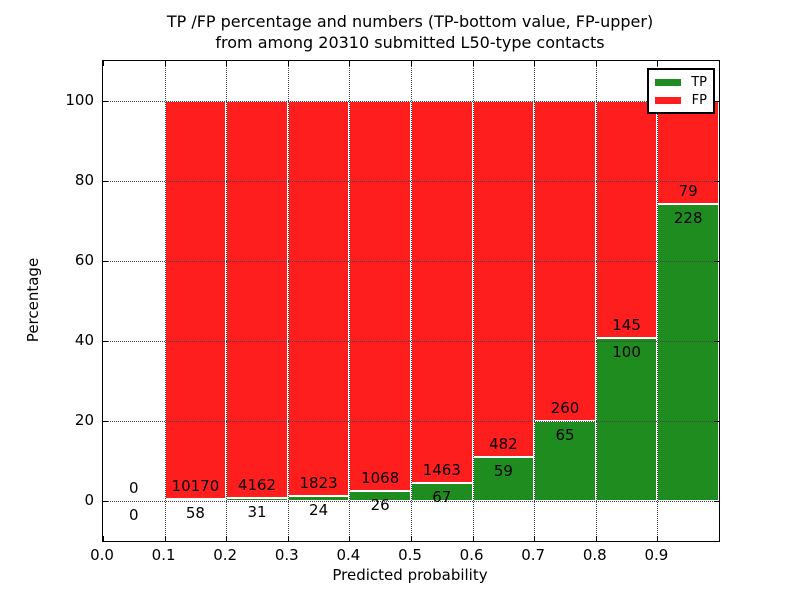 This screenshot has height=600, width=800. What do you see at coordinates (84, 420) in the screenshot?
I see `y-tick-label: 20` at bounding box center [84, 420].